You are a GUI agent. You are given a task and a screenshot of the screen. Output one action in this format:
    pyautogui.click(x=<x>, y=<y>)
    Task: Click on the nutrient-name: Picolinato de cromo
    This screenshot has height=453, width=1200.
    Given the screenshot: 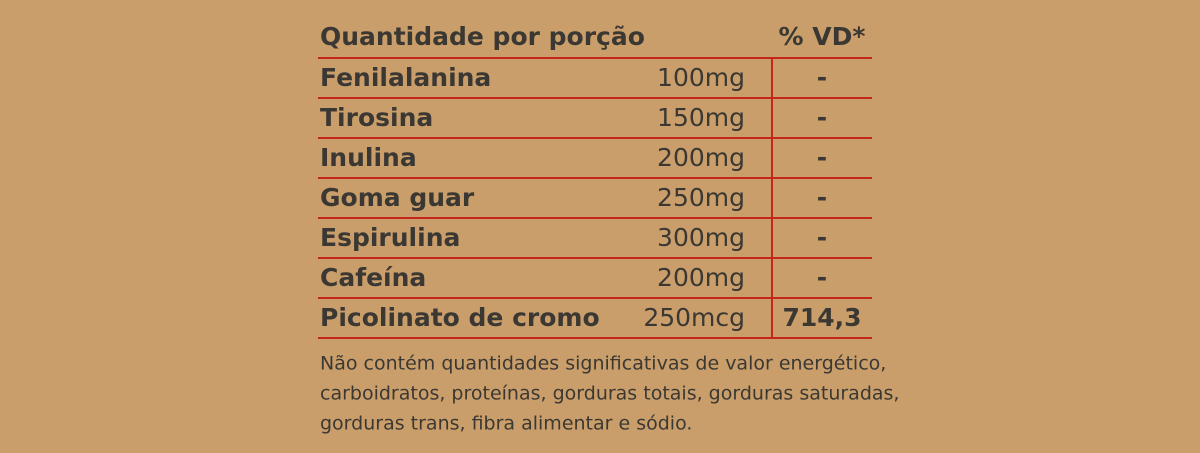 What is the action you would take?
    pyautogui.click(x=460, y=317)
    